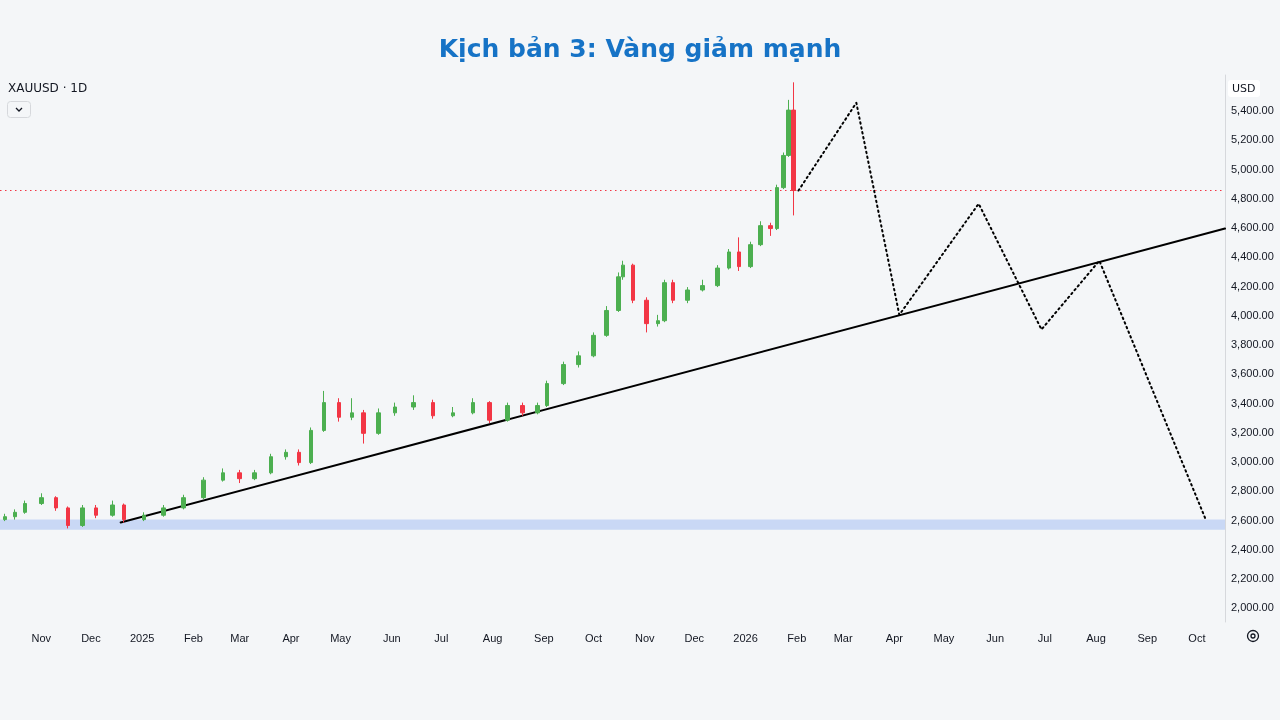  Describe the element at coordinates (745, 637) in the screenshot. I see `x-tick-label: 2026` at that location.